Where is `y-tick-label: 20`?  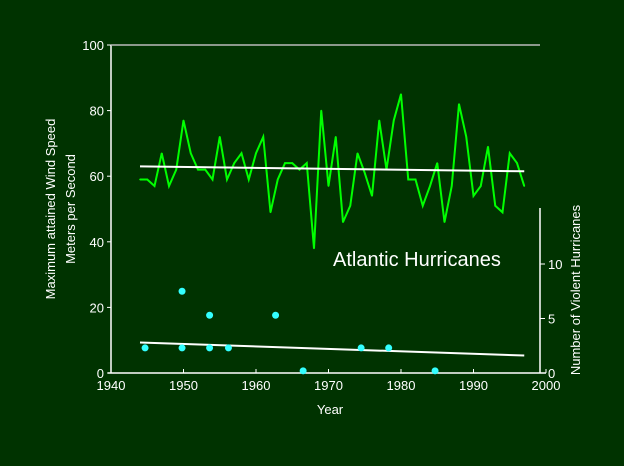 y-tick-label: 20 is located at coordinates (97, 307).